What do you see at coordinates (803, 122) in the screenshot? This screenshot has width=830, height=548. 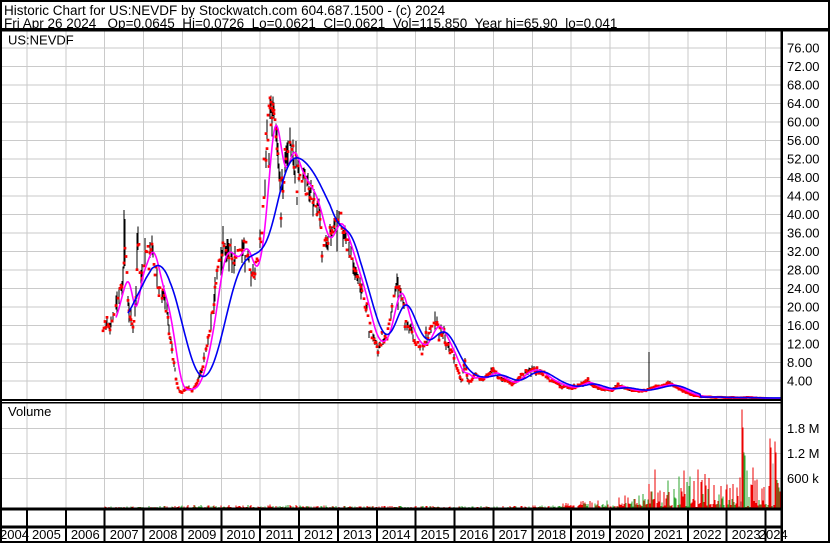 I see `svg-text: 60.00` at bounding box center [803, 122].